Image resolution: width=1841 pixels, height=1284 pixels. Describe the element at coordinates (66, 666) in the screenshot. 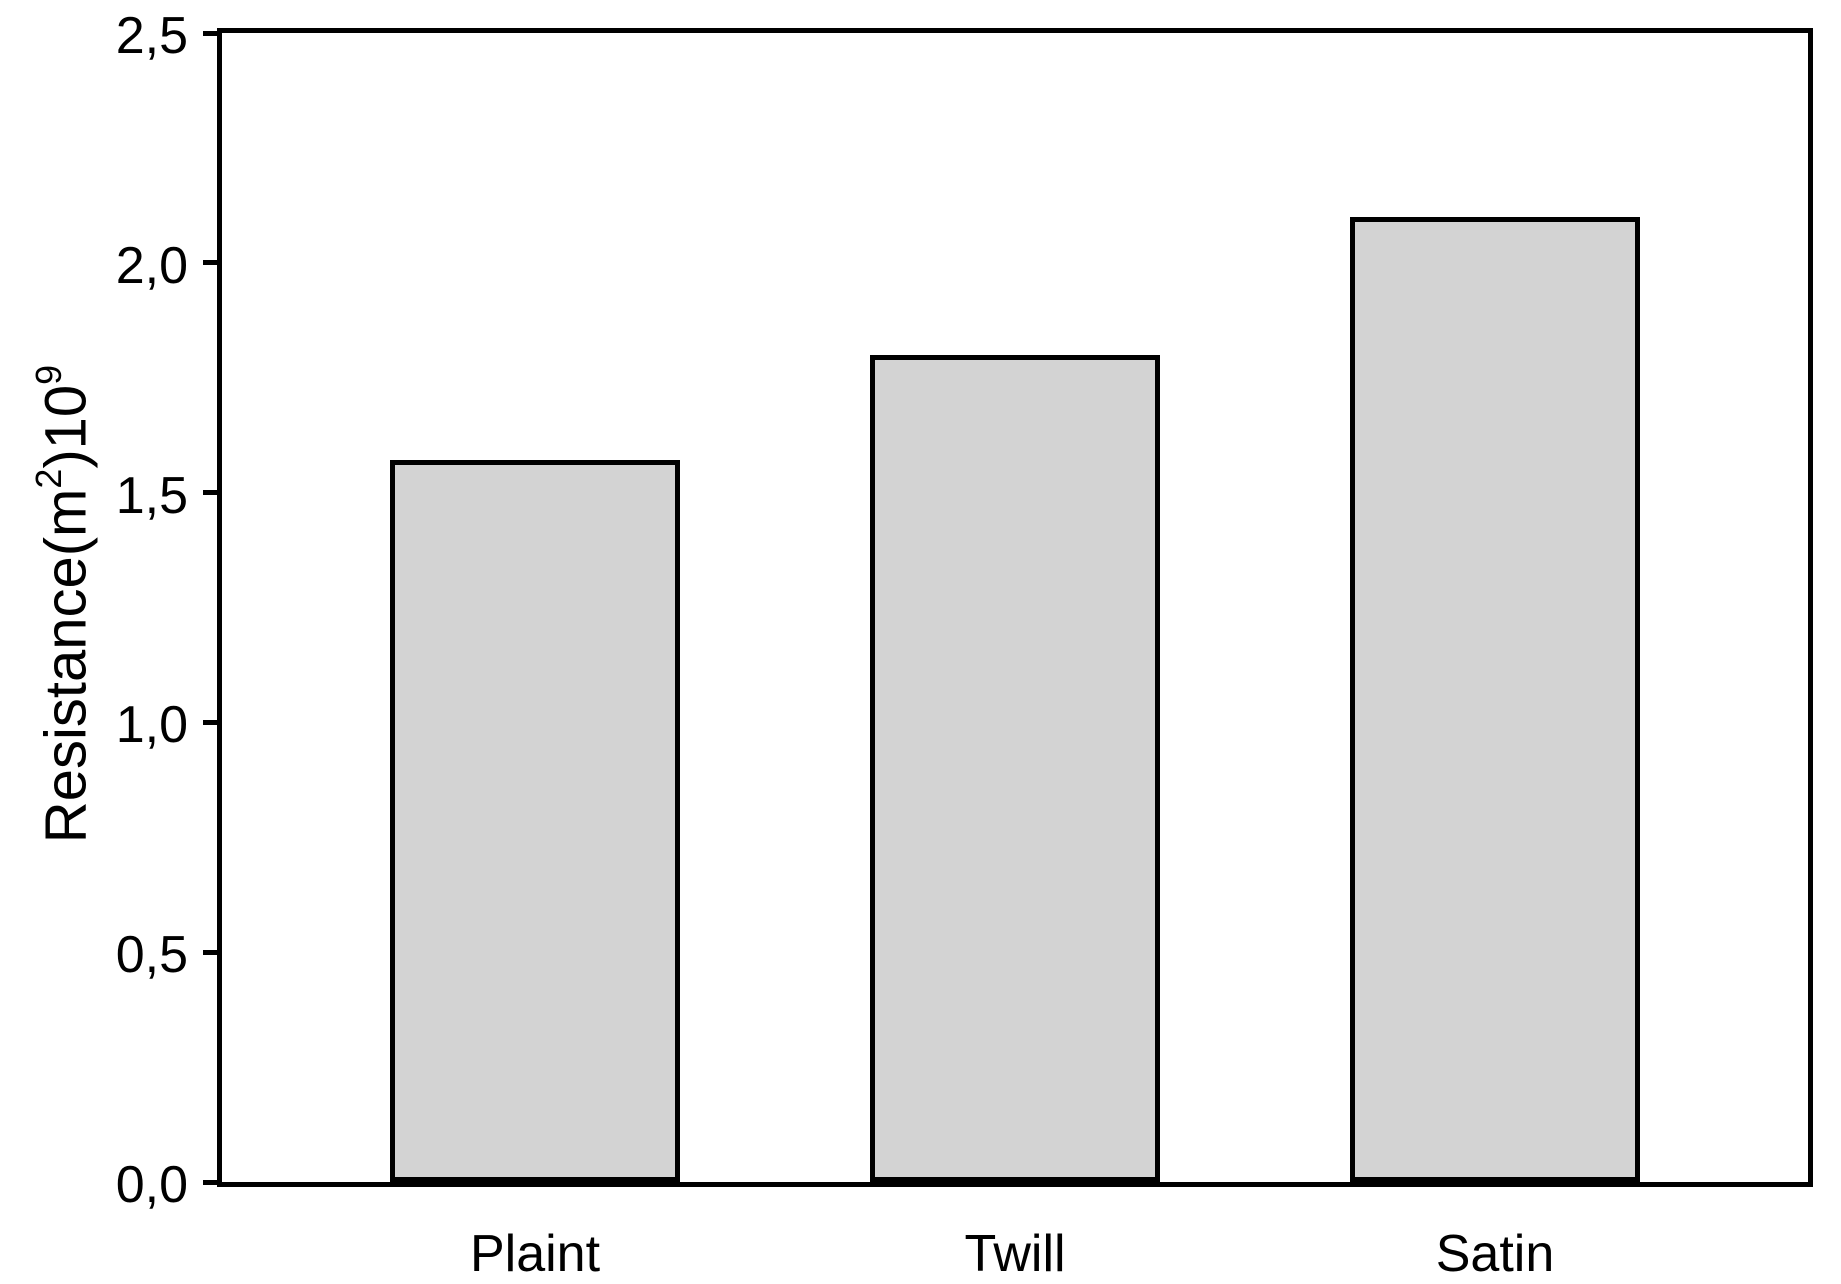

I see `y-axis-title-text: Resistance(m` at that location.